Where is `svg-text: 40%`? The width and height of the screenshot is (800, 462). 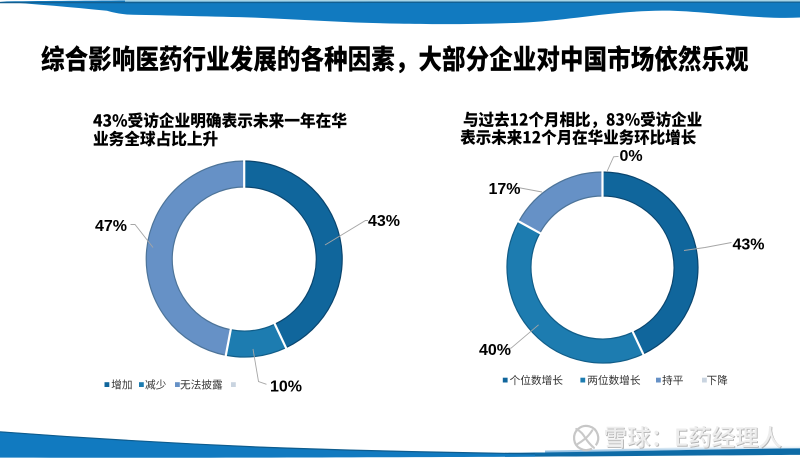
svg-text: 40% is located at coordinates (495, 350).